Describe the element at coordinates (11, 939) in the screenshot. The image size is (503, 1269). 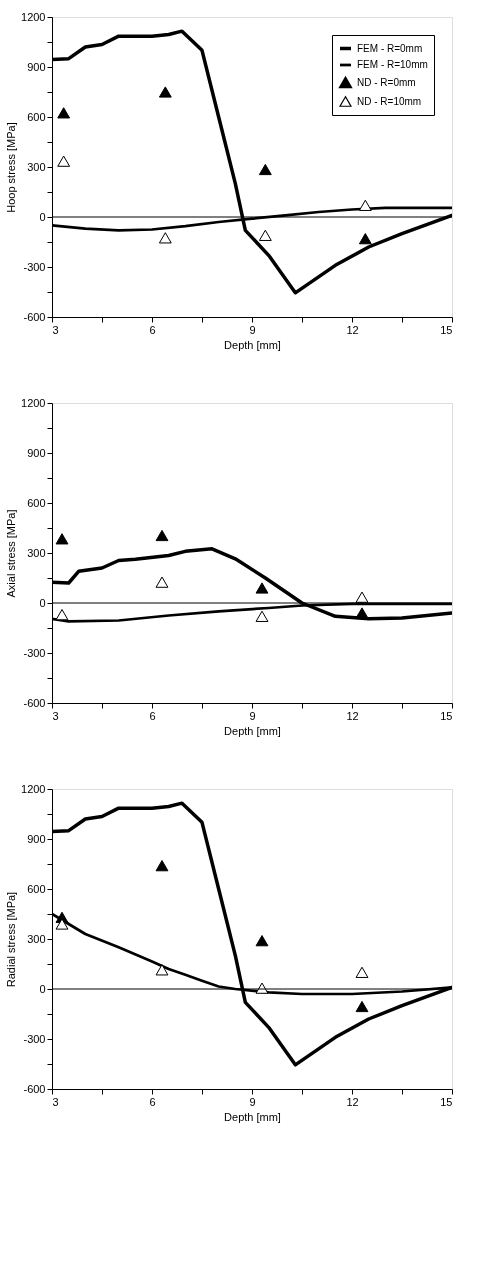
I see `y-axis-title: Radial stress [MPa]` at that location.